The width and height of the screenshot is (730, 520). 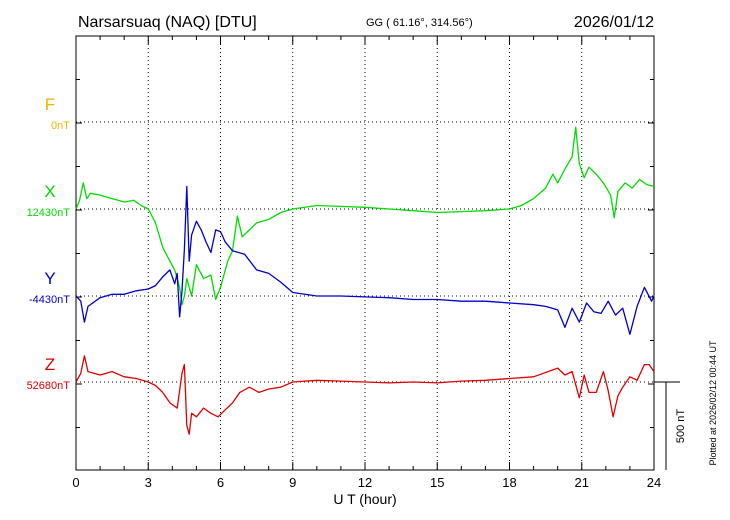 What do you see at coordinates (419, 23) in the screenshot?
I see `geographic-coords: GG ( 61.16°, 314.56°)` at bounding box center [419, 23].